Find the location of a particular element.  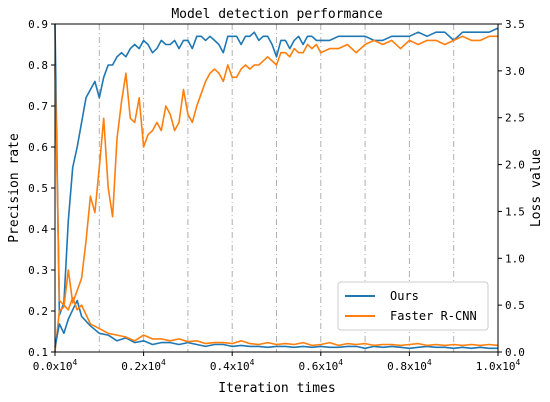

y-right-tick-label: 1.0 is located at coordinates (515, 258).